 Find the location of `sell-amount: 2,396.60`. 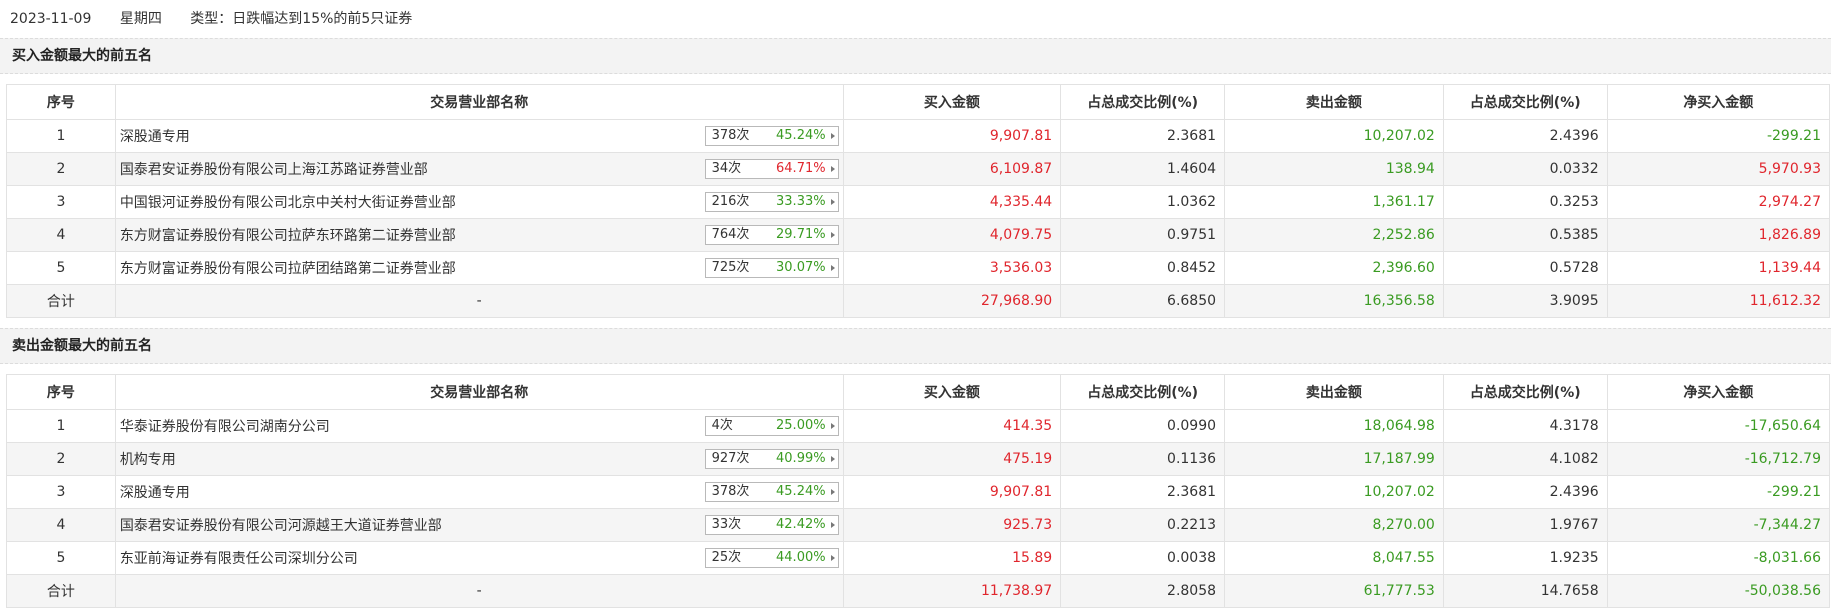

sell-amount: 2,396.60 is located at coordinates (1334, 268).